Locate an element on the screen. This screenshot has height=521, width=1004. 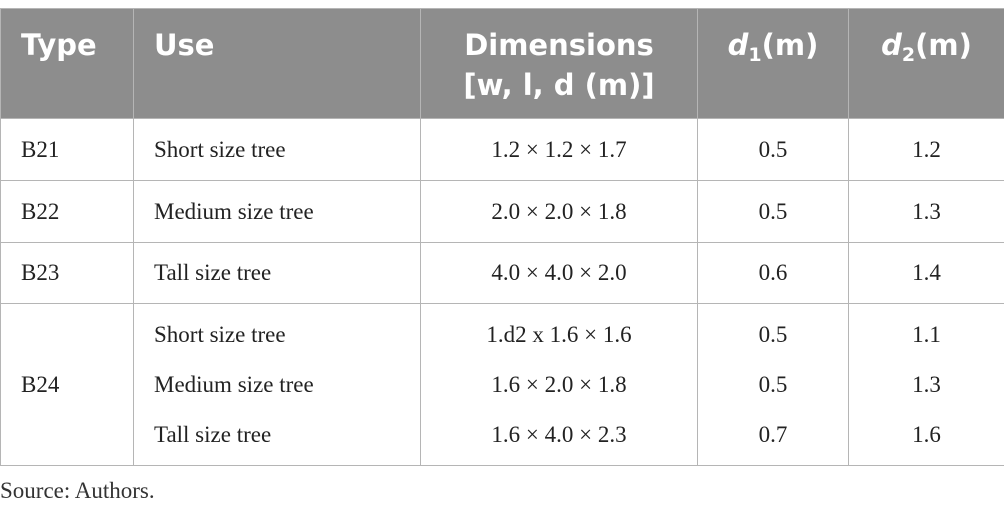
table-row: B22 Medium size tree 2.0 × 2.0 × 1.8 0.5 1.3 is located at coordinates (502, 211).